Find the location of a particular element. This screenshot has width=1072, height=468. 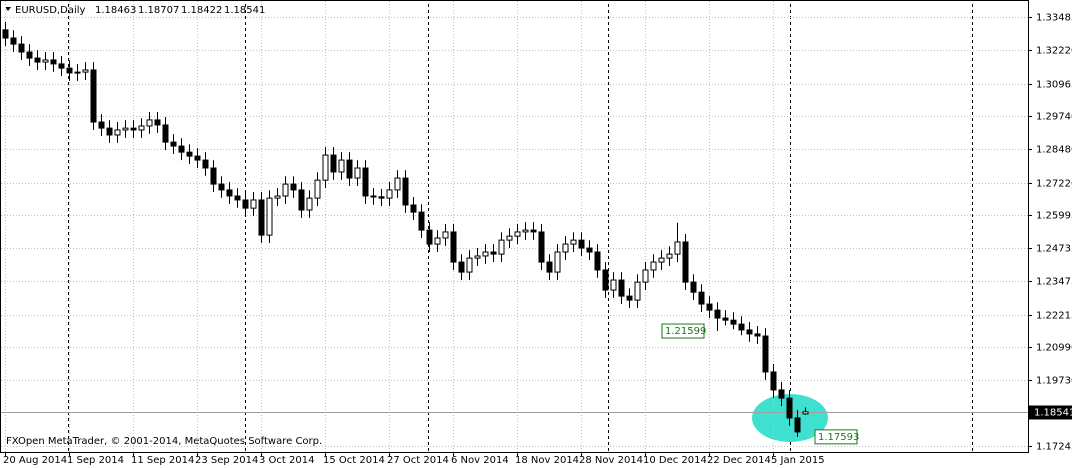

y-tick-label: 1.28480 is located at coordinates (1054, 150).